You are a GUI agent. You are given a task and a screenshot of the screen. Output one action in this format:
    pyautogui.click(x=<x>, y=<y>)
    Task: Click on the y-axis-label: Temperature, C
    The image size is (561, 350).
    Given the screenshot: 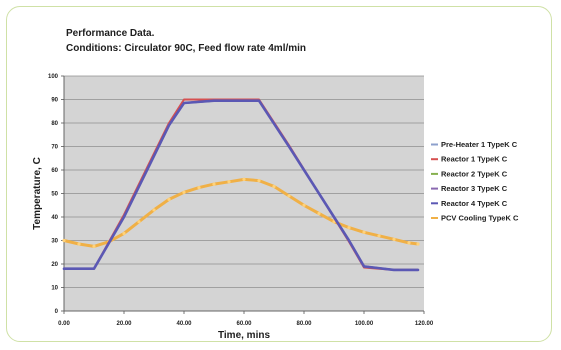 What is the action you would take?
    pyautogui.click(x=37, y=193)
    